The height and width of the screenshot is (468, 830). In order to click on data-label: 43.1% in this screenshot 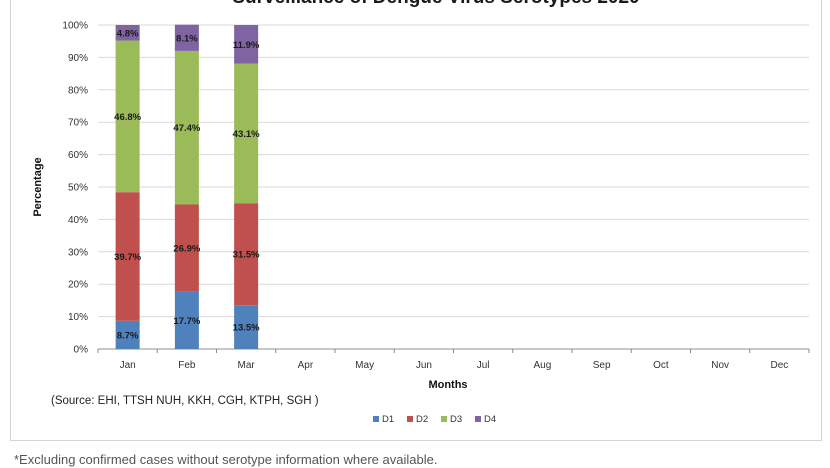, I will do `click(246, 134)`.